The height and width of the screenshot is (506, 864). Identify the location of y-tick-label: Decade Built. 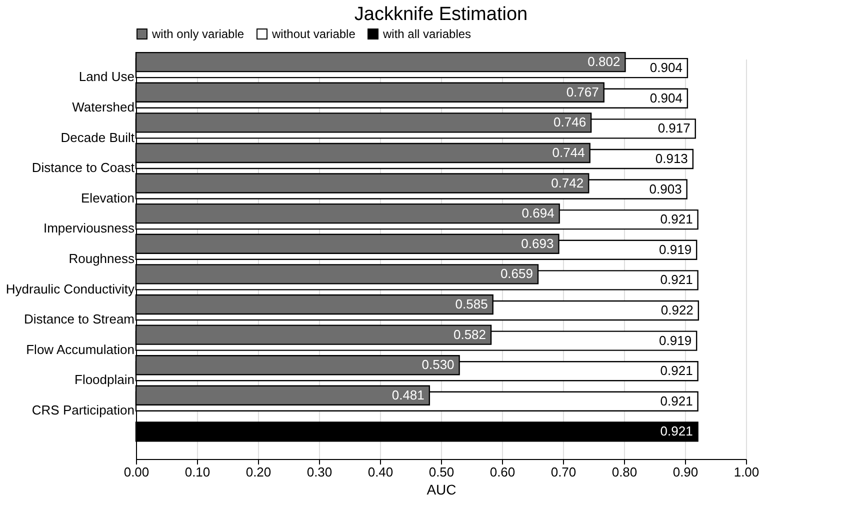
(97, 137).